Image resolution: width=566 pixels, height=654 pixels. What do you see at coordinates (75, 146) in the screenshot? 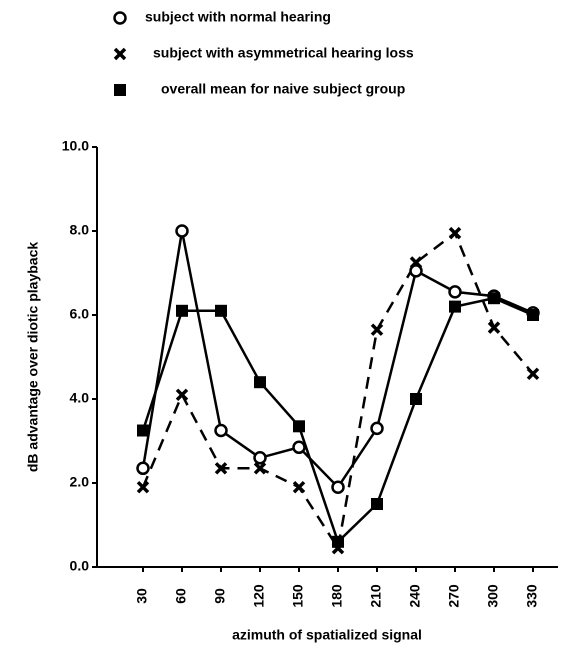
I see `y-tick-label: 10.0` at bounding box center [75, 146].